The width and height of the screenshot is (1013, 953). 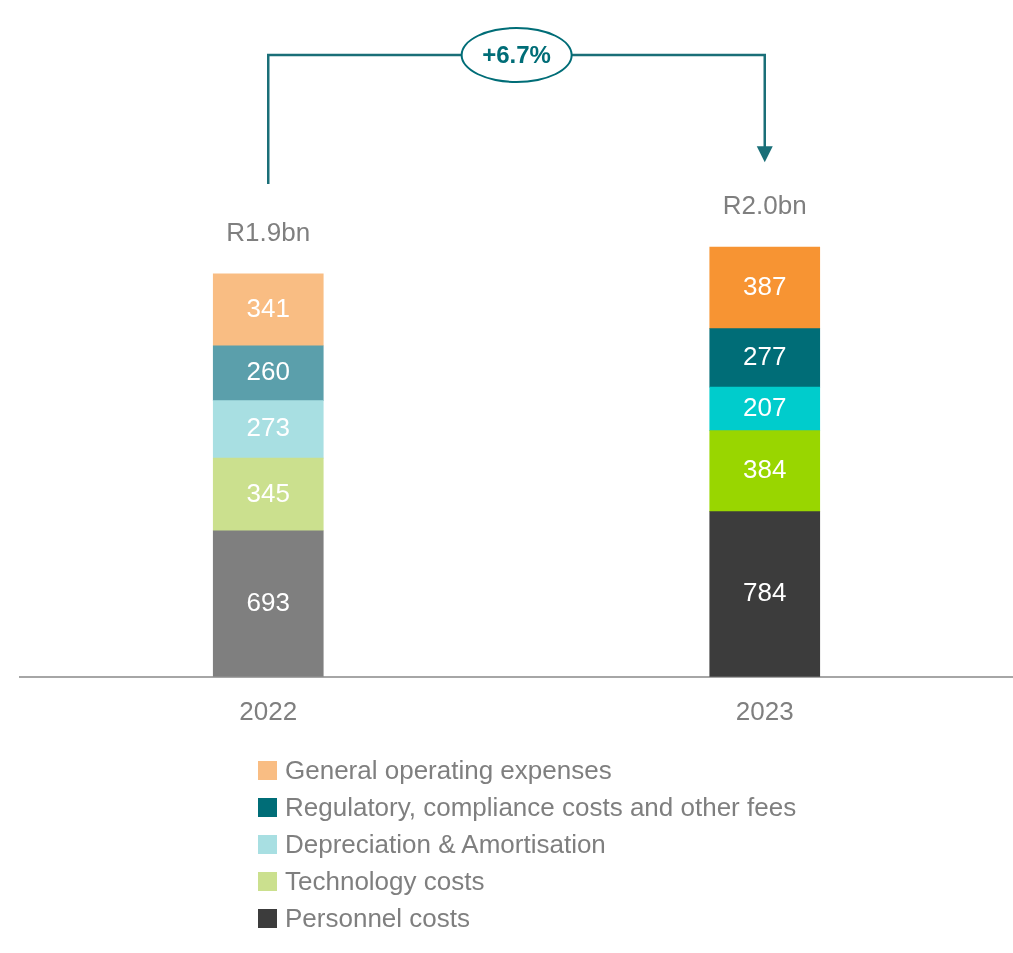 I want to click on x-tick-label: 2023, so click(x=764, y=710).